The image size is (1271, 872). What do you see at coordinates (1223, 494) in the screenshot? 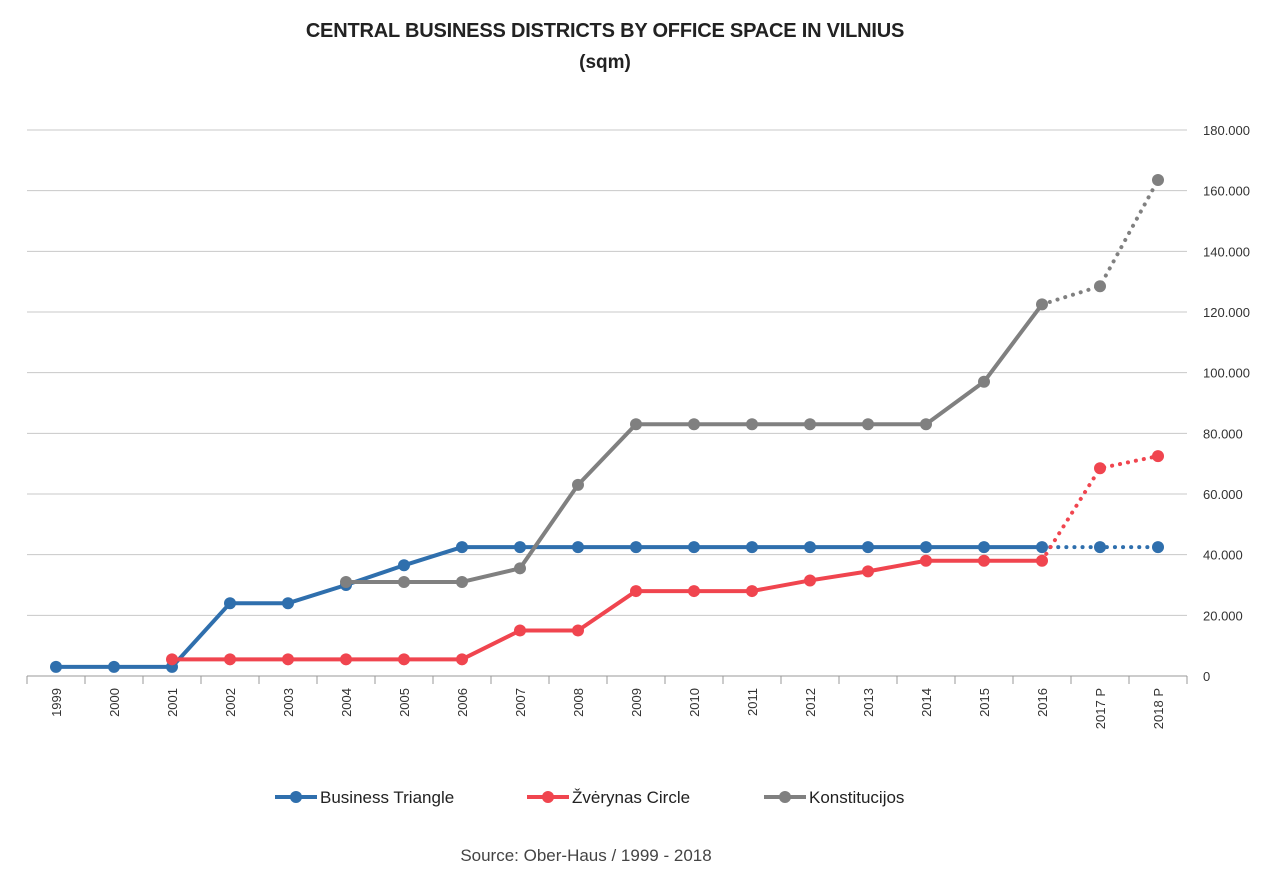
I see `y-tick-label: 60.000` at bounding box center [1223, 494].